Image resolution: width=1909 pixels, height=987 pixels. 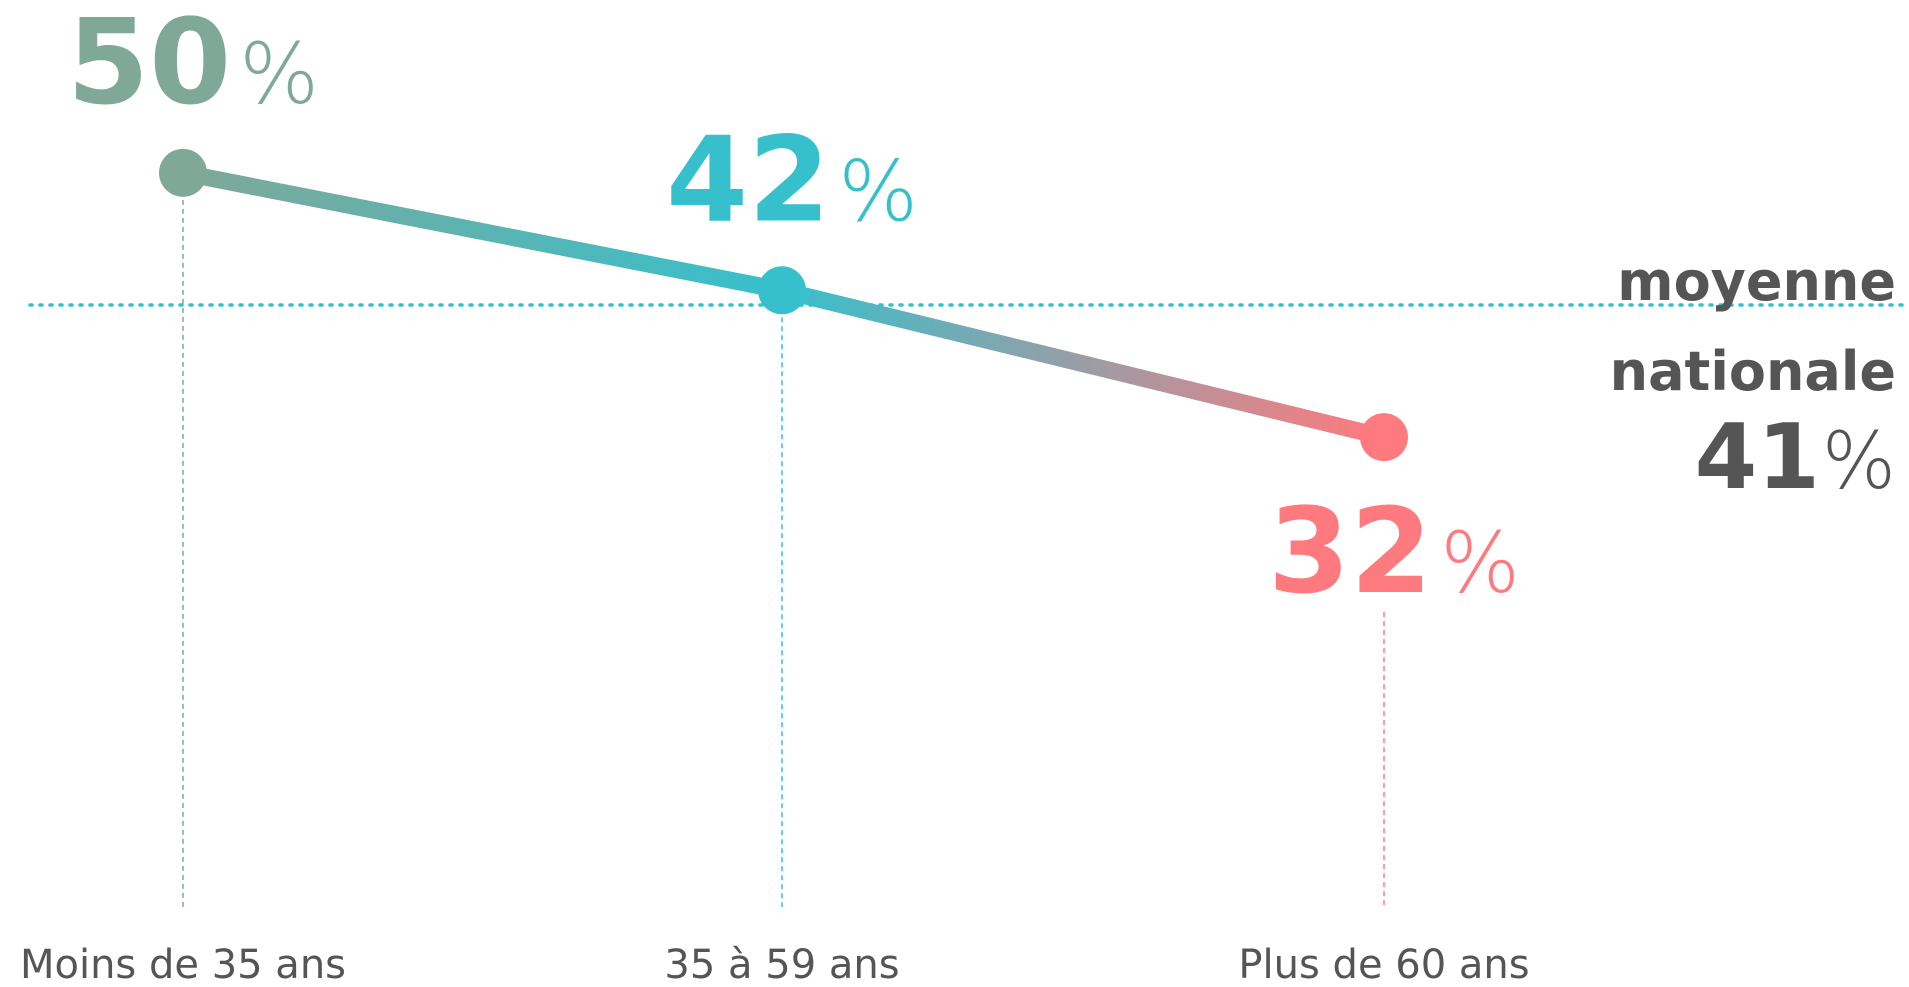 What do you see at coordinates (792, 179) in the screenshot?
I see `value-label: 42%` at bounding box center [792, 179].